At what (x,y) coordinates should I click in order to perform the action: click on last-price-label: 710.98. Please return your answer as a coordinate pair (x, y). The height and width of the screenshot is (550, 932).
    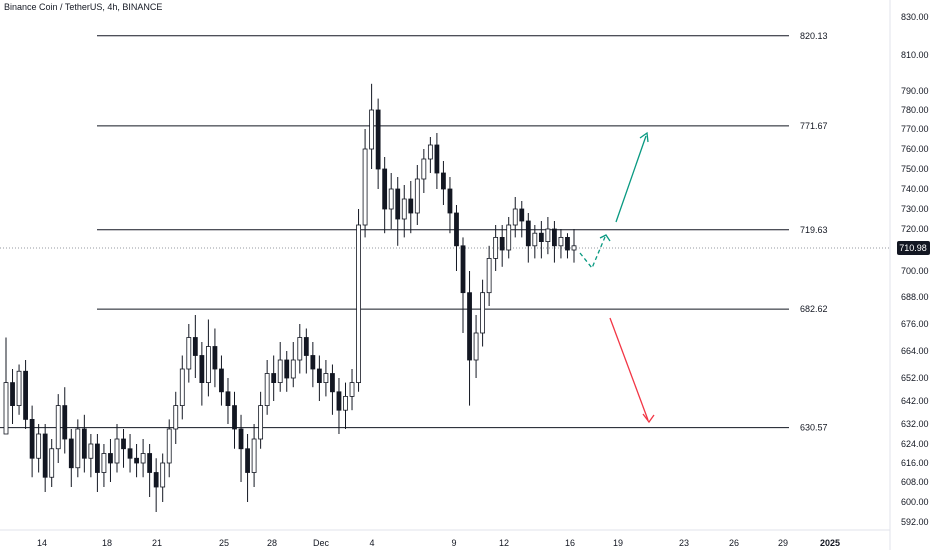
    Looking at the image, I should click on (913, 248).